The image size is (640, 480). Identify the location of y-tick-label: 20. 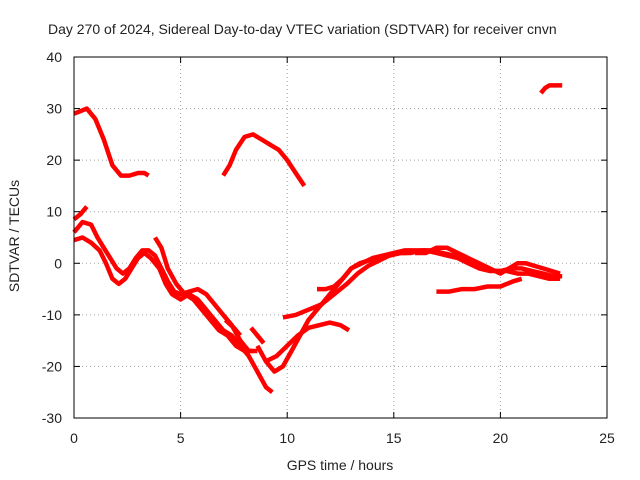
(54, 160).